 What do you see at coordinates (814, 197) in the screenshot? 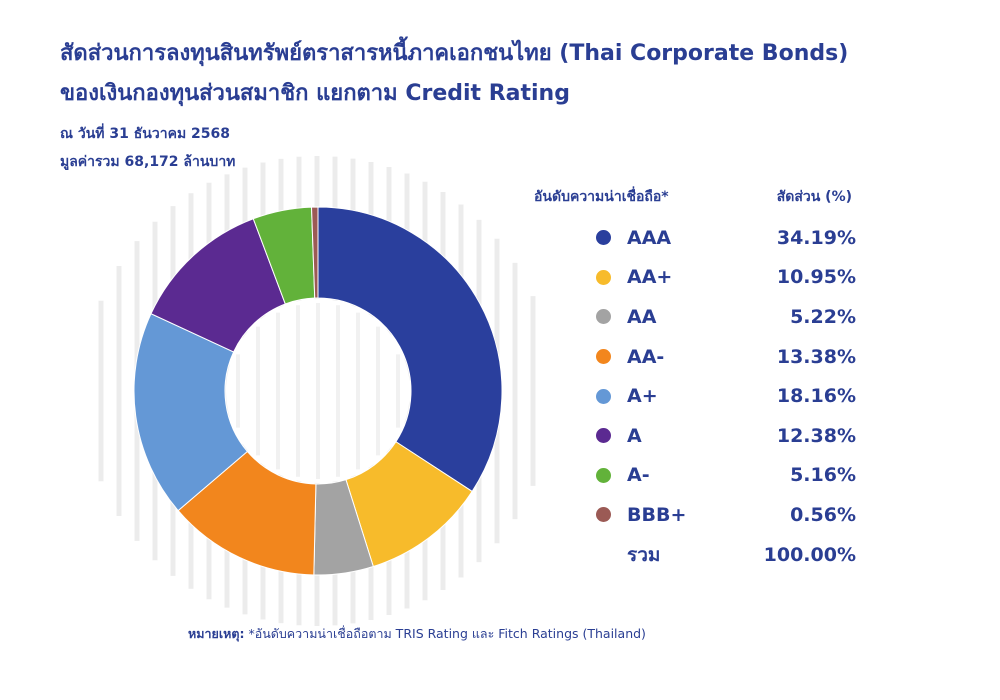
I see `legend-header-share: สัดส่วน (%)` at bounding box center [814, 197].